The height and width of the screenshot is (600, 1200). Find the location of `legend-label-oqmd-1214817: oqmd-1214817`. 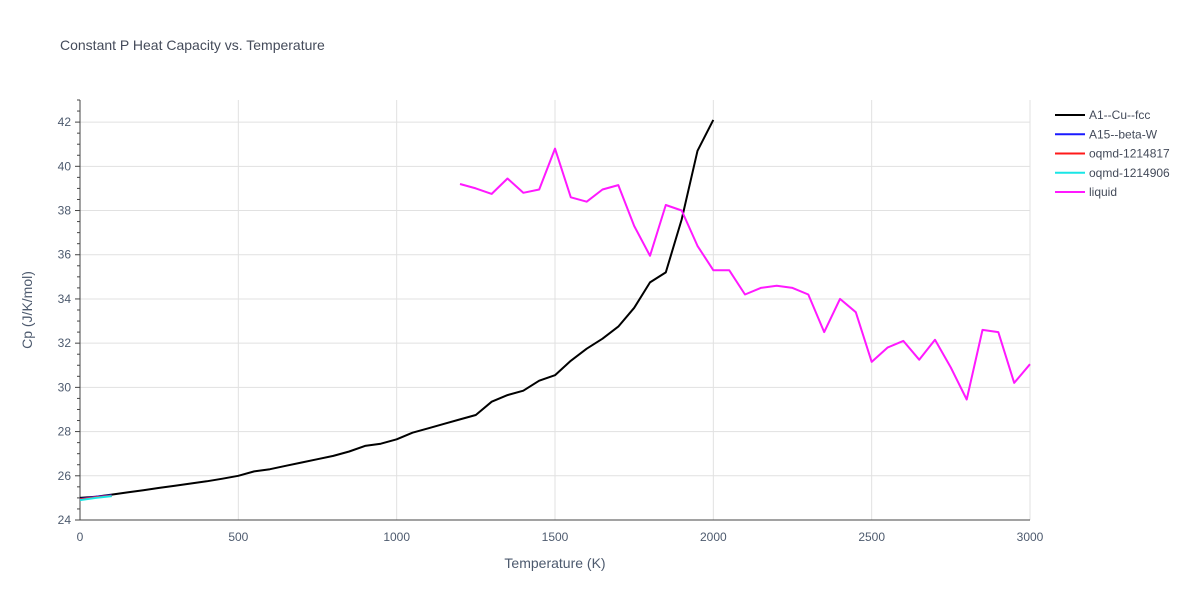

legend-label-oqmd-1214817: oqmd-1214817 is located at coordinates (1129, 154).